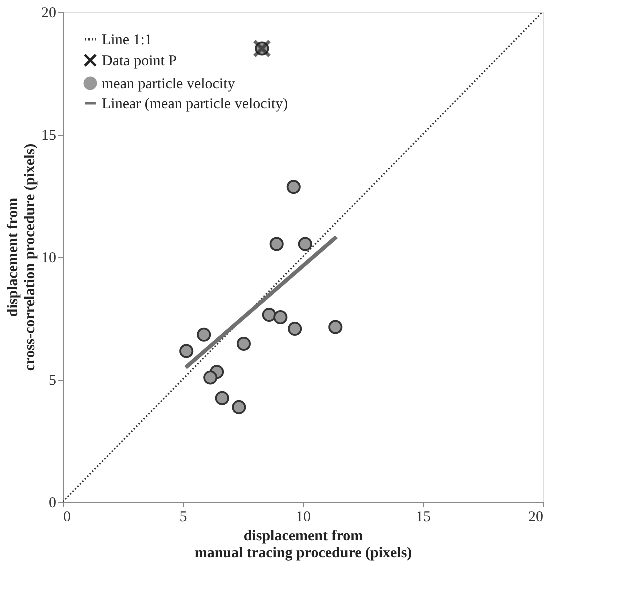 The height and width of the screenshot is (609, 637). Describe the element at coordinates (536, 518) in the screenshot. I see `x-tick-label: 20` at that location.